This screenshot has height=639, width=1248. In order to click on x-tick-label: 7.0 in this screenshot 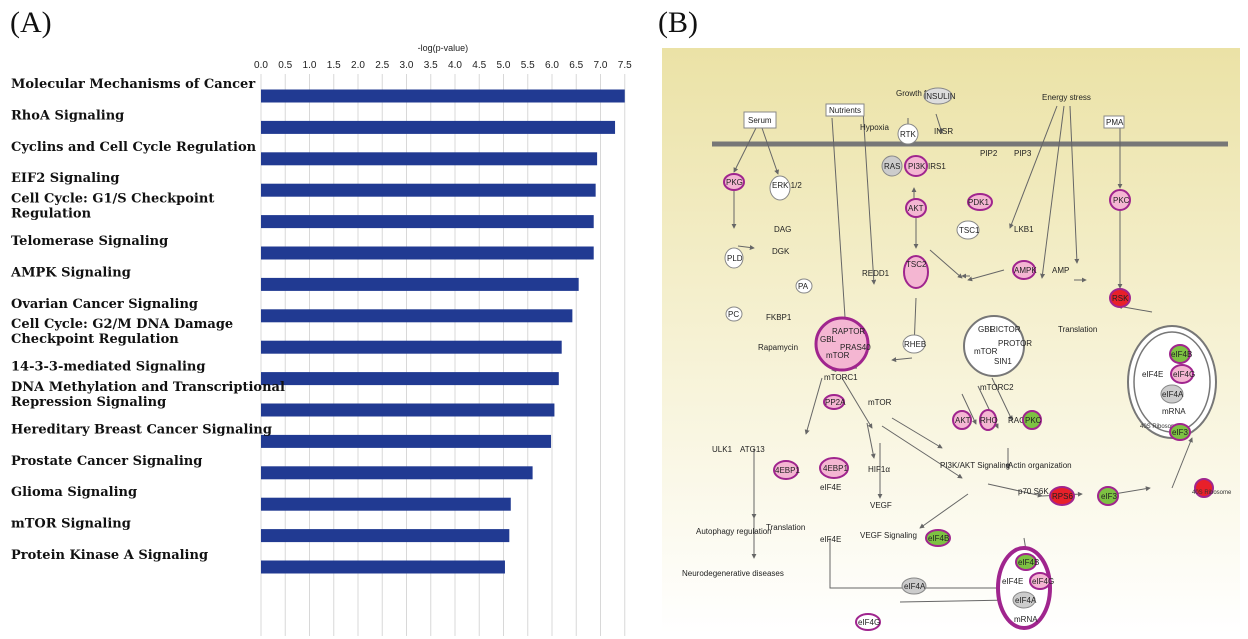, I will do `click(601, 65)`.